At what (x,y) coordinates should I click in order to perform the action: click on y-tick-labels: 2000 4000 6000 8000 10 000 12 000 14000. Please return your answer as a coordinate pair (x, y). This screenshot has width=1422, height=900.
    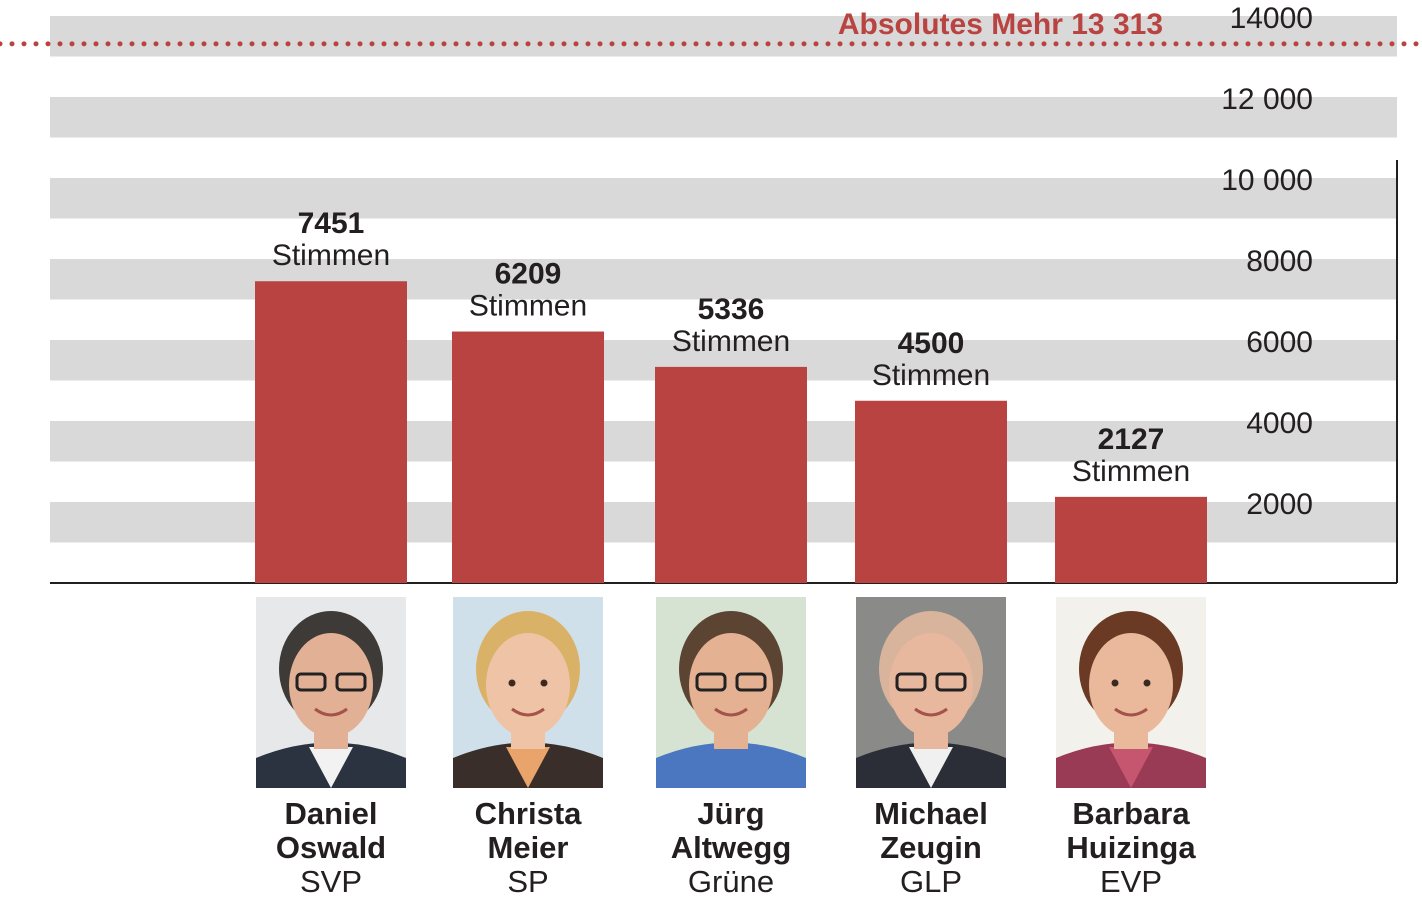
    Looking at the image, I should click on (1267, 261).